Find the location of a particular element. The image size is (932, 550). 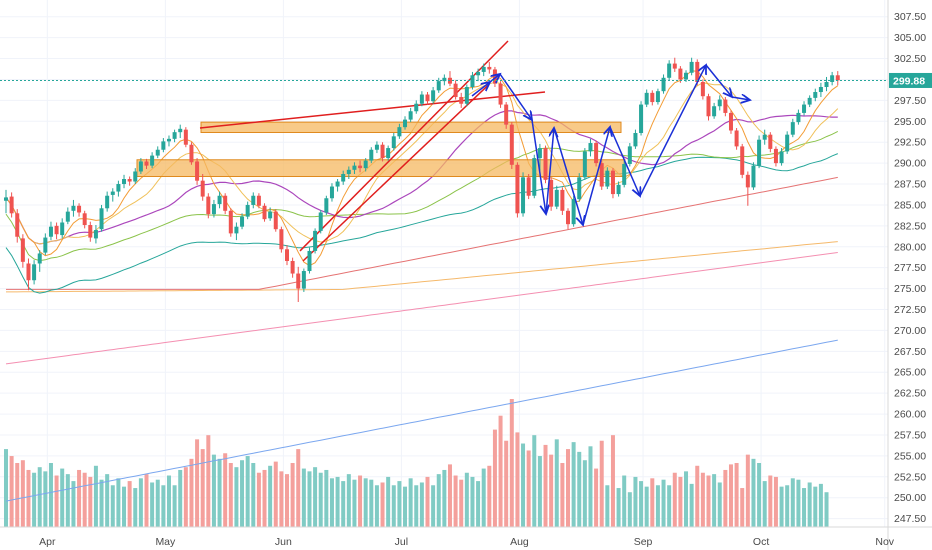

price-tick-label: 265.00 is located at coordinates (910, 373).